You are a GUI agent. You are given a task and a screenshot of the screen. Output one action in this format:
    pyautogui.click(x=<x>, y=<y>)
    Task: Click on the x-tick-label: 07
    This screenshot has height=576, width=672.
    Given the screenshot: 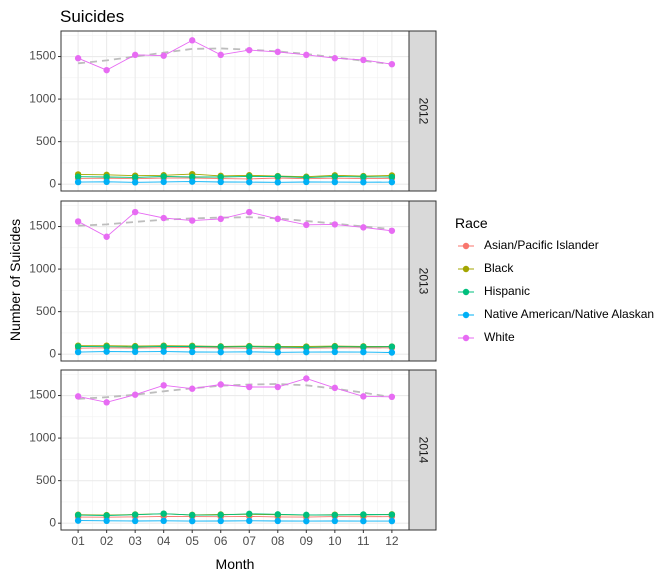 What is the action you would take?
    pyautogui.click(x=250, y=541)
    